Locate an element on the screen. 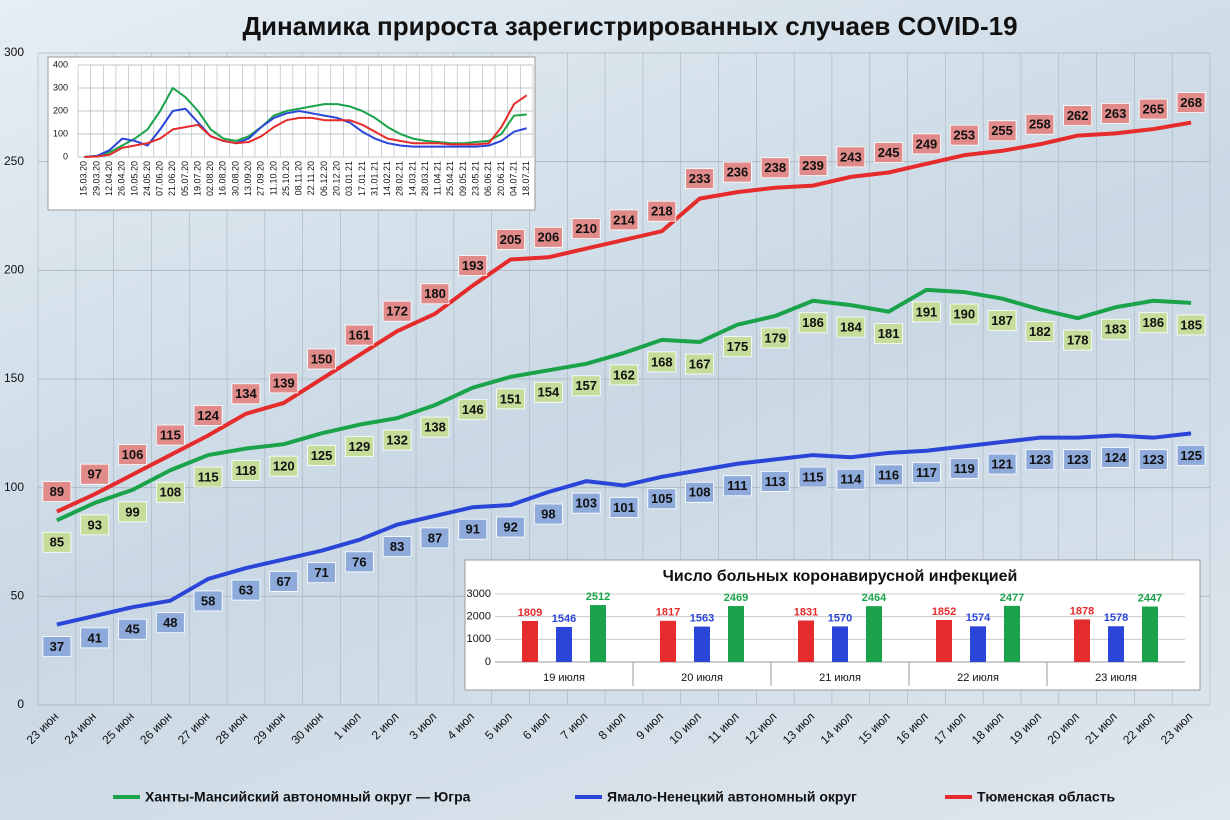  x-tick-label: 20.06.21 is located at coordinates (501, 178).